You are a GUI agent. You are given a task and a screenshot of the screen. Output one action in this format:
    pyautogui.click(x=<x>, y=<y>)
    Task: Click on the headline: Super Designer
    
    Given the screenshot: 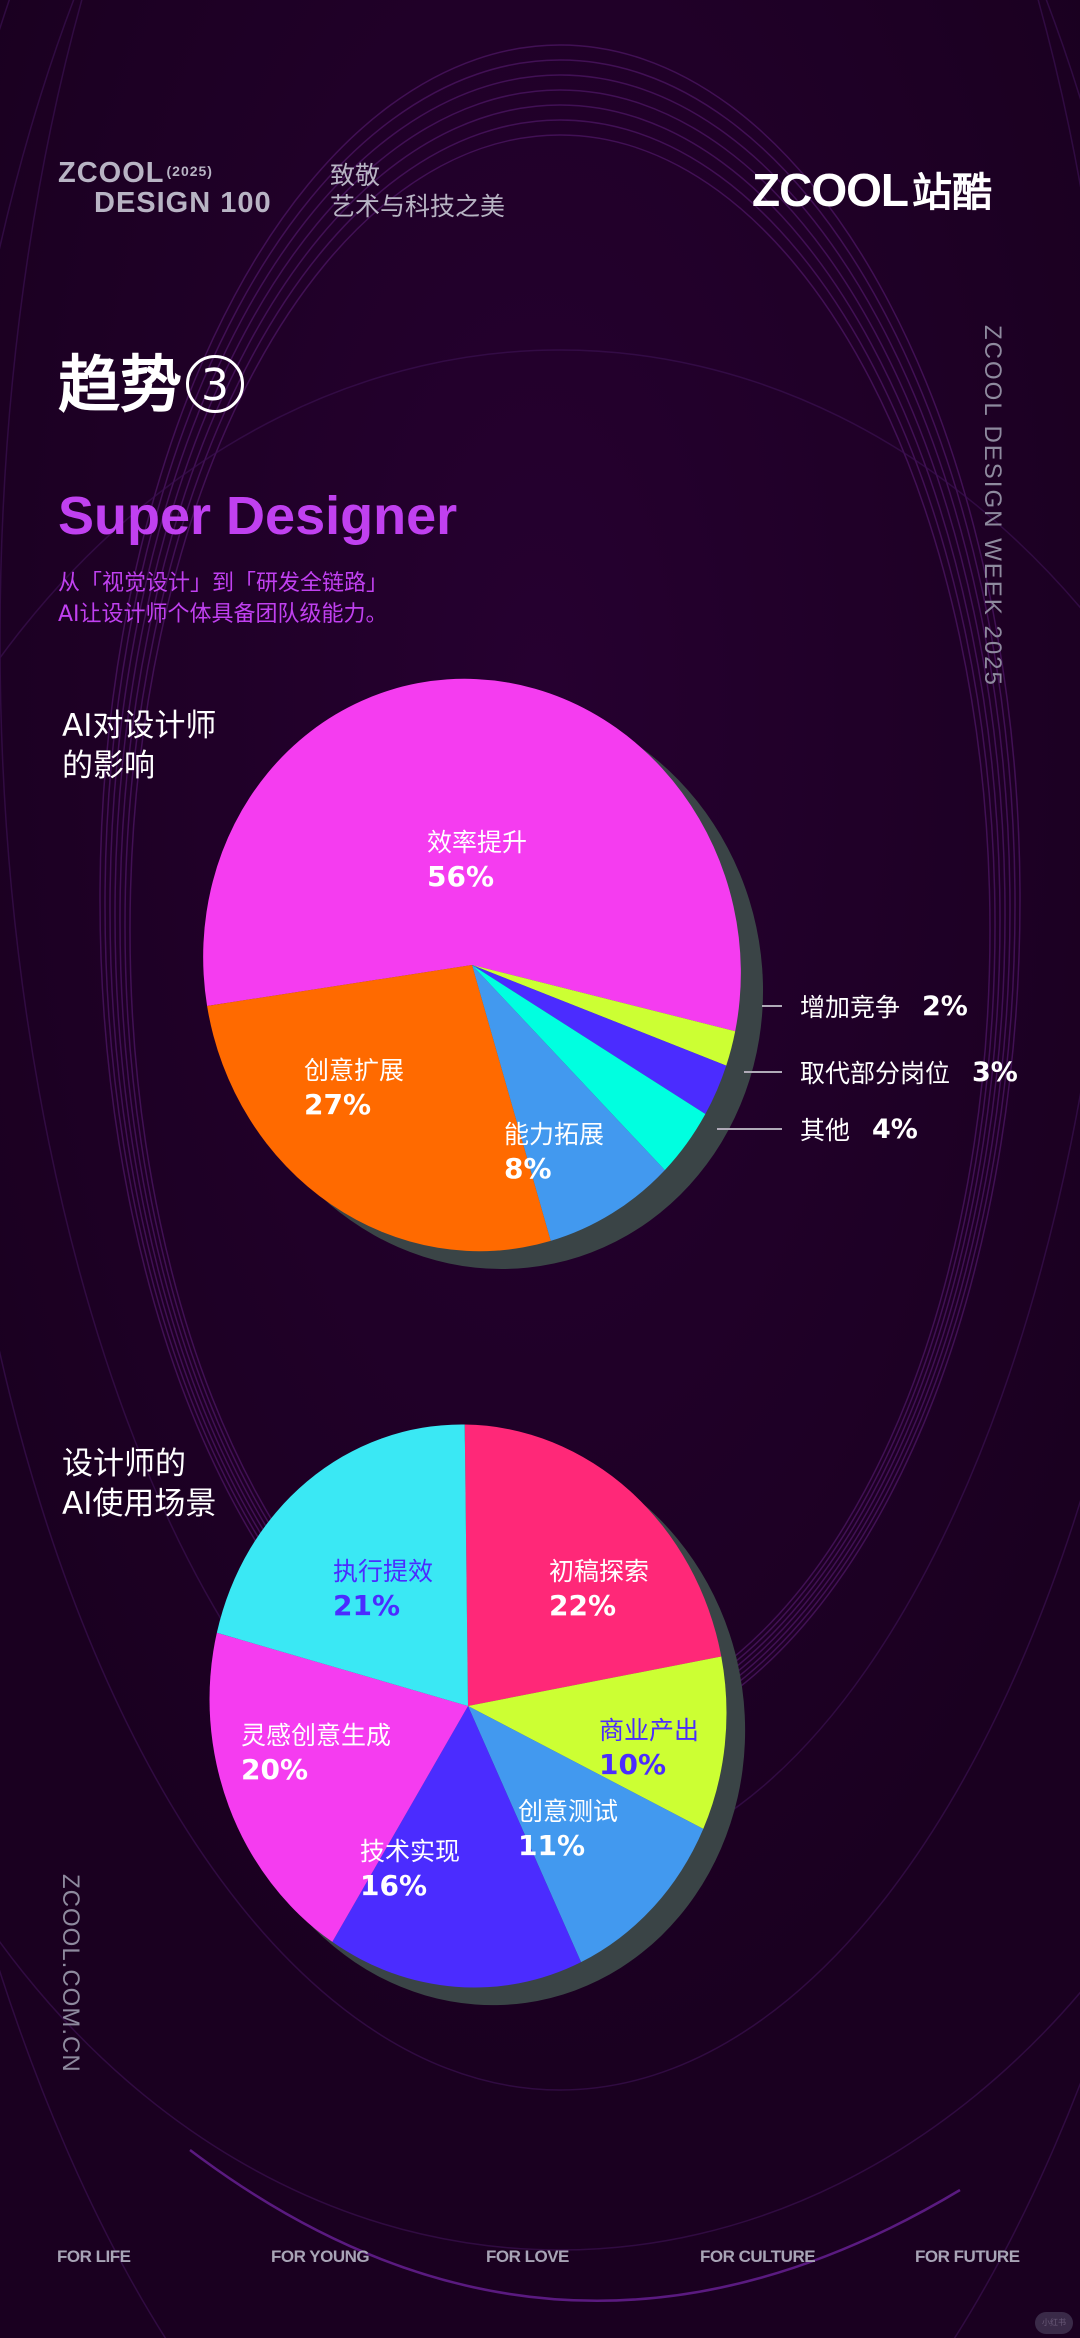 What is the action you would take?
    pyautogui.click(x=258, y=516)
    